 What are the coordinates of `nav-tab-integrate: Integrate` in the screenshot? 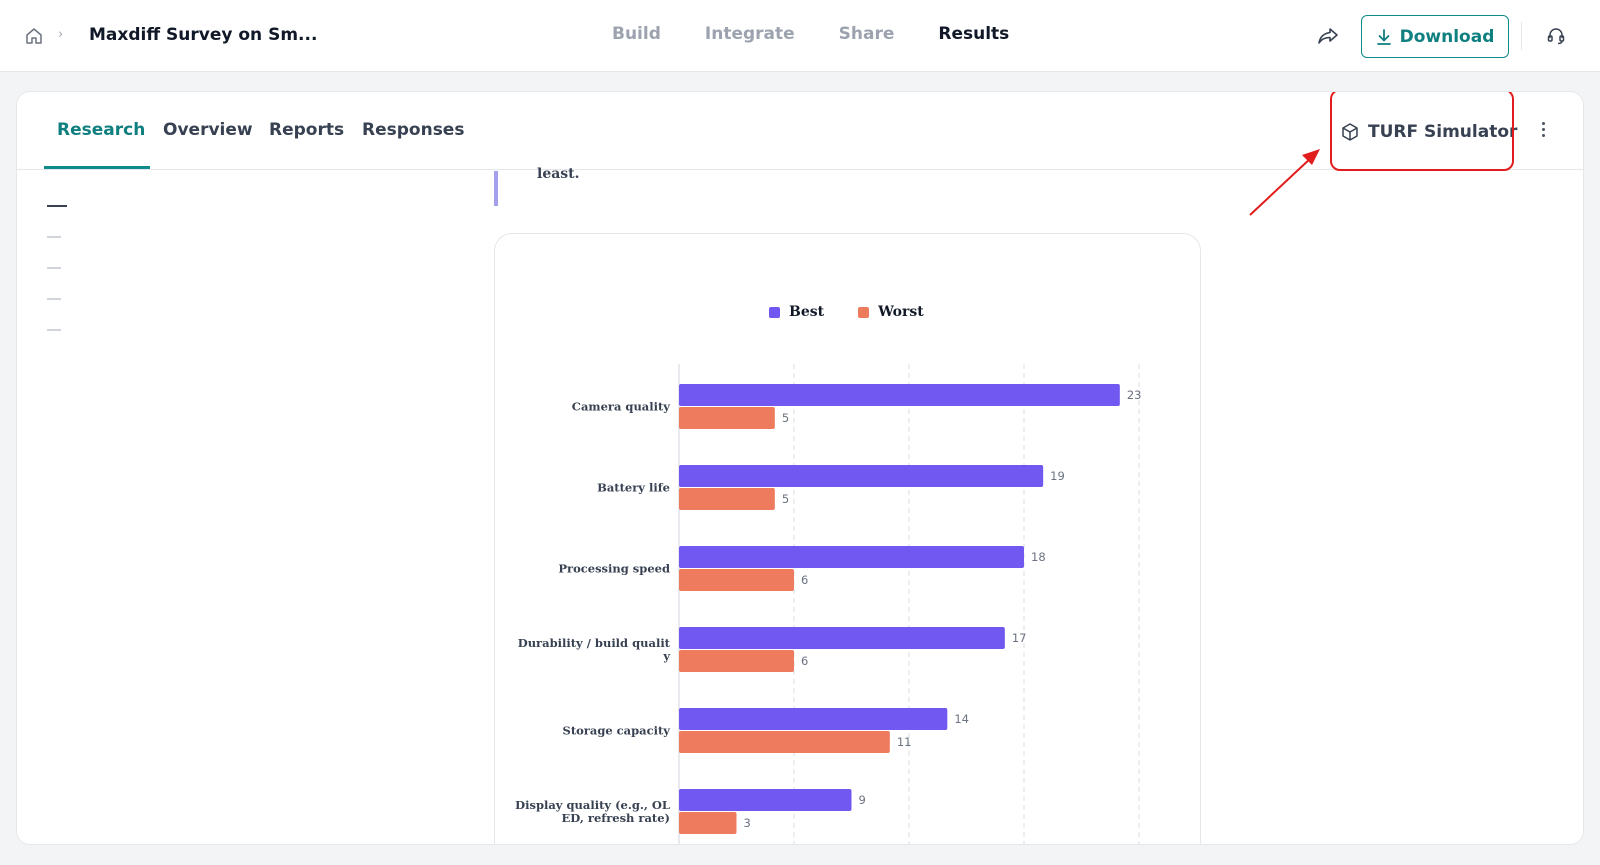 It's located at (749, 34).